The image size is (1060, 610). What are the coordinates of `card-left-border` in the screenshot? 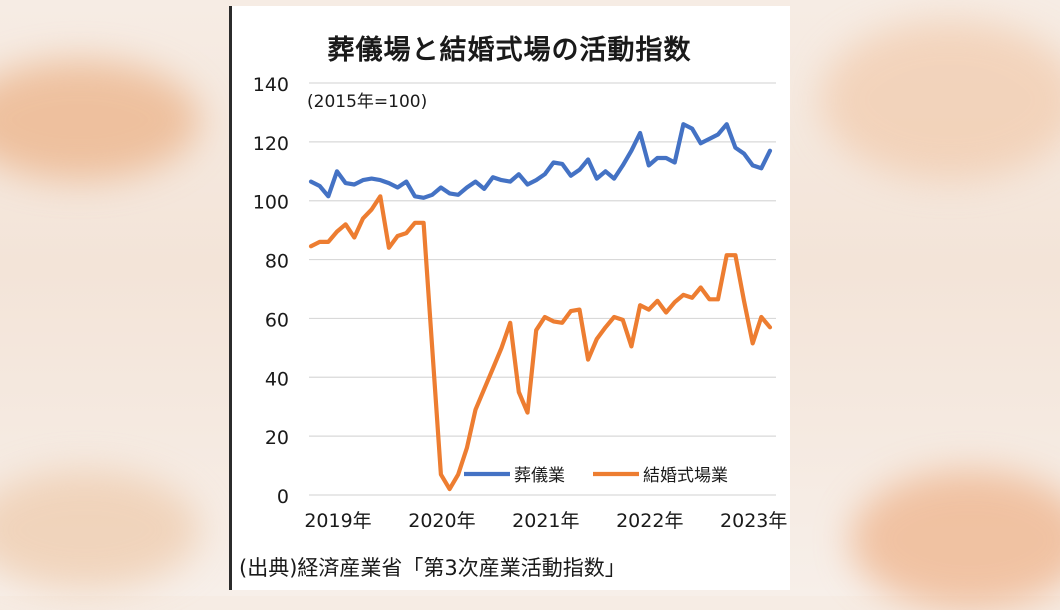 It's located at (230, 298).